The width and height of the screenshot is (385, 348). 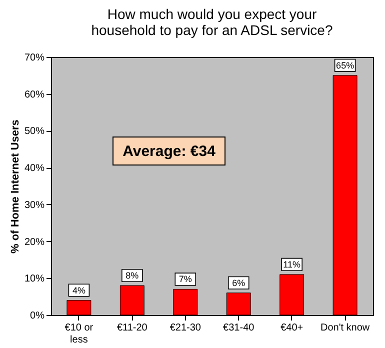 What do you see at coordinates (185, 279) in the screenshot?
I see `data-label: 7%` at bounding box center [185, 279].